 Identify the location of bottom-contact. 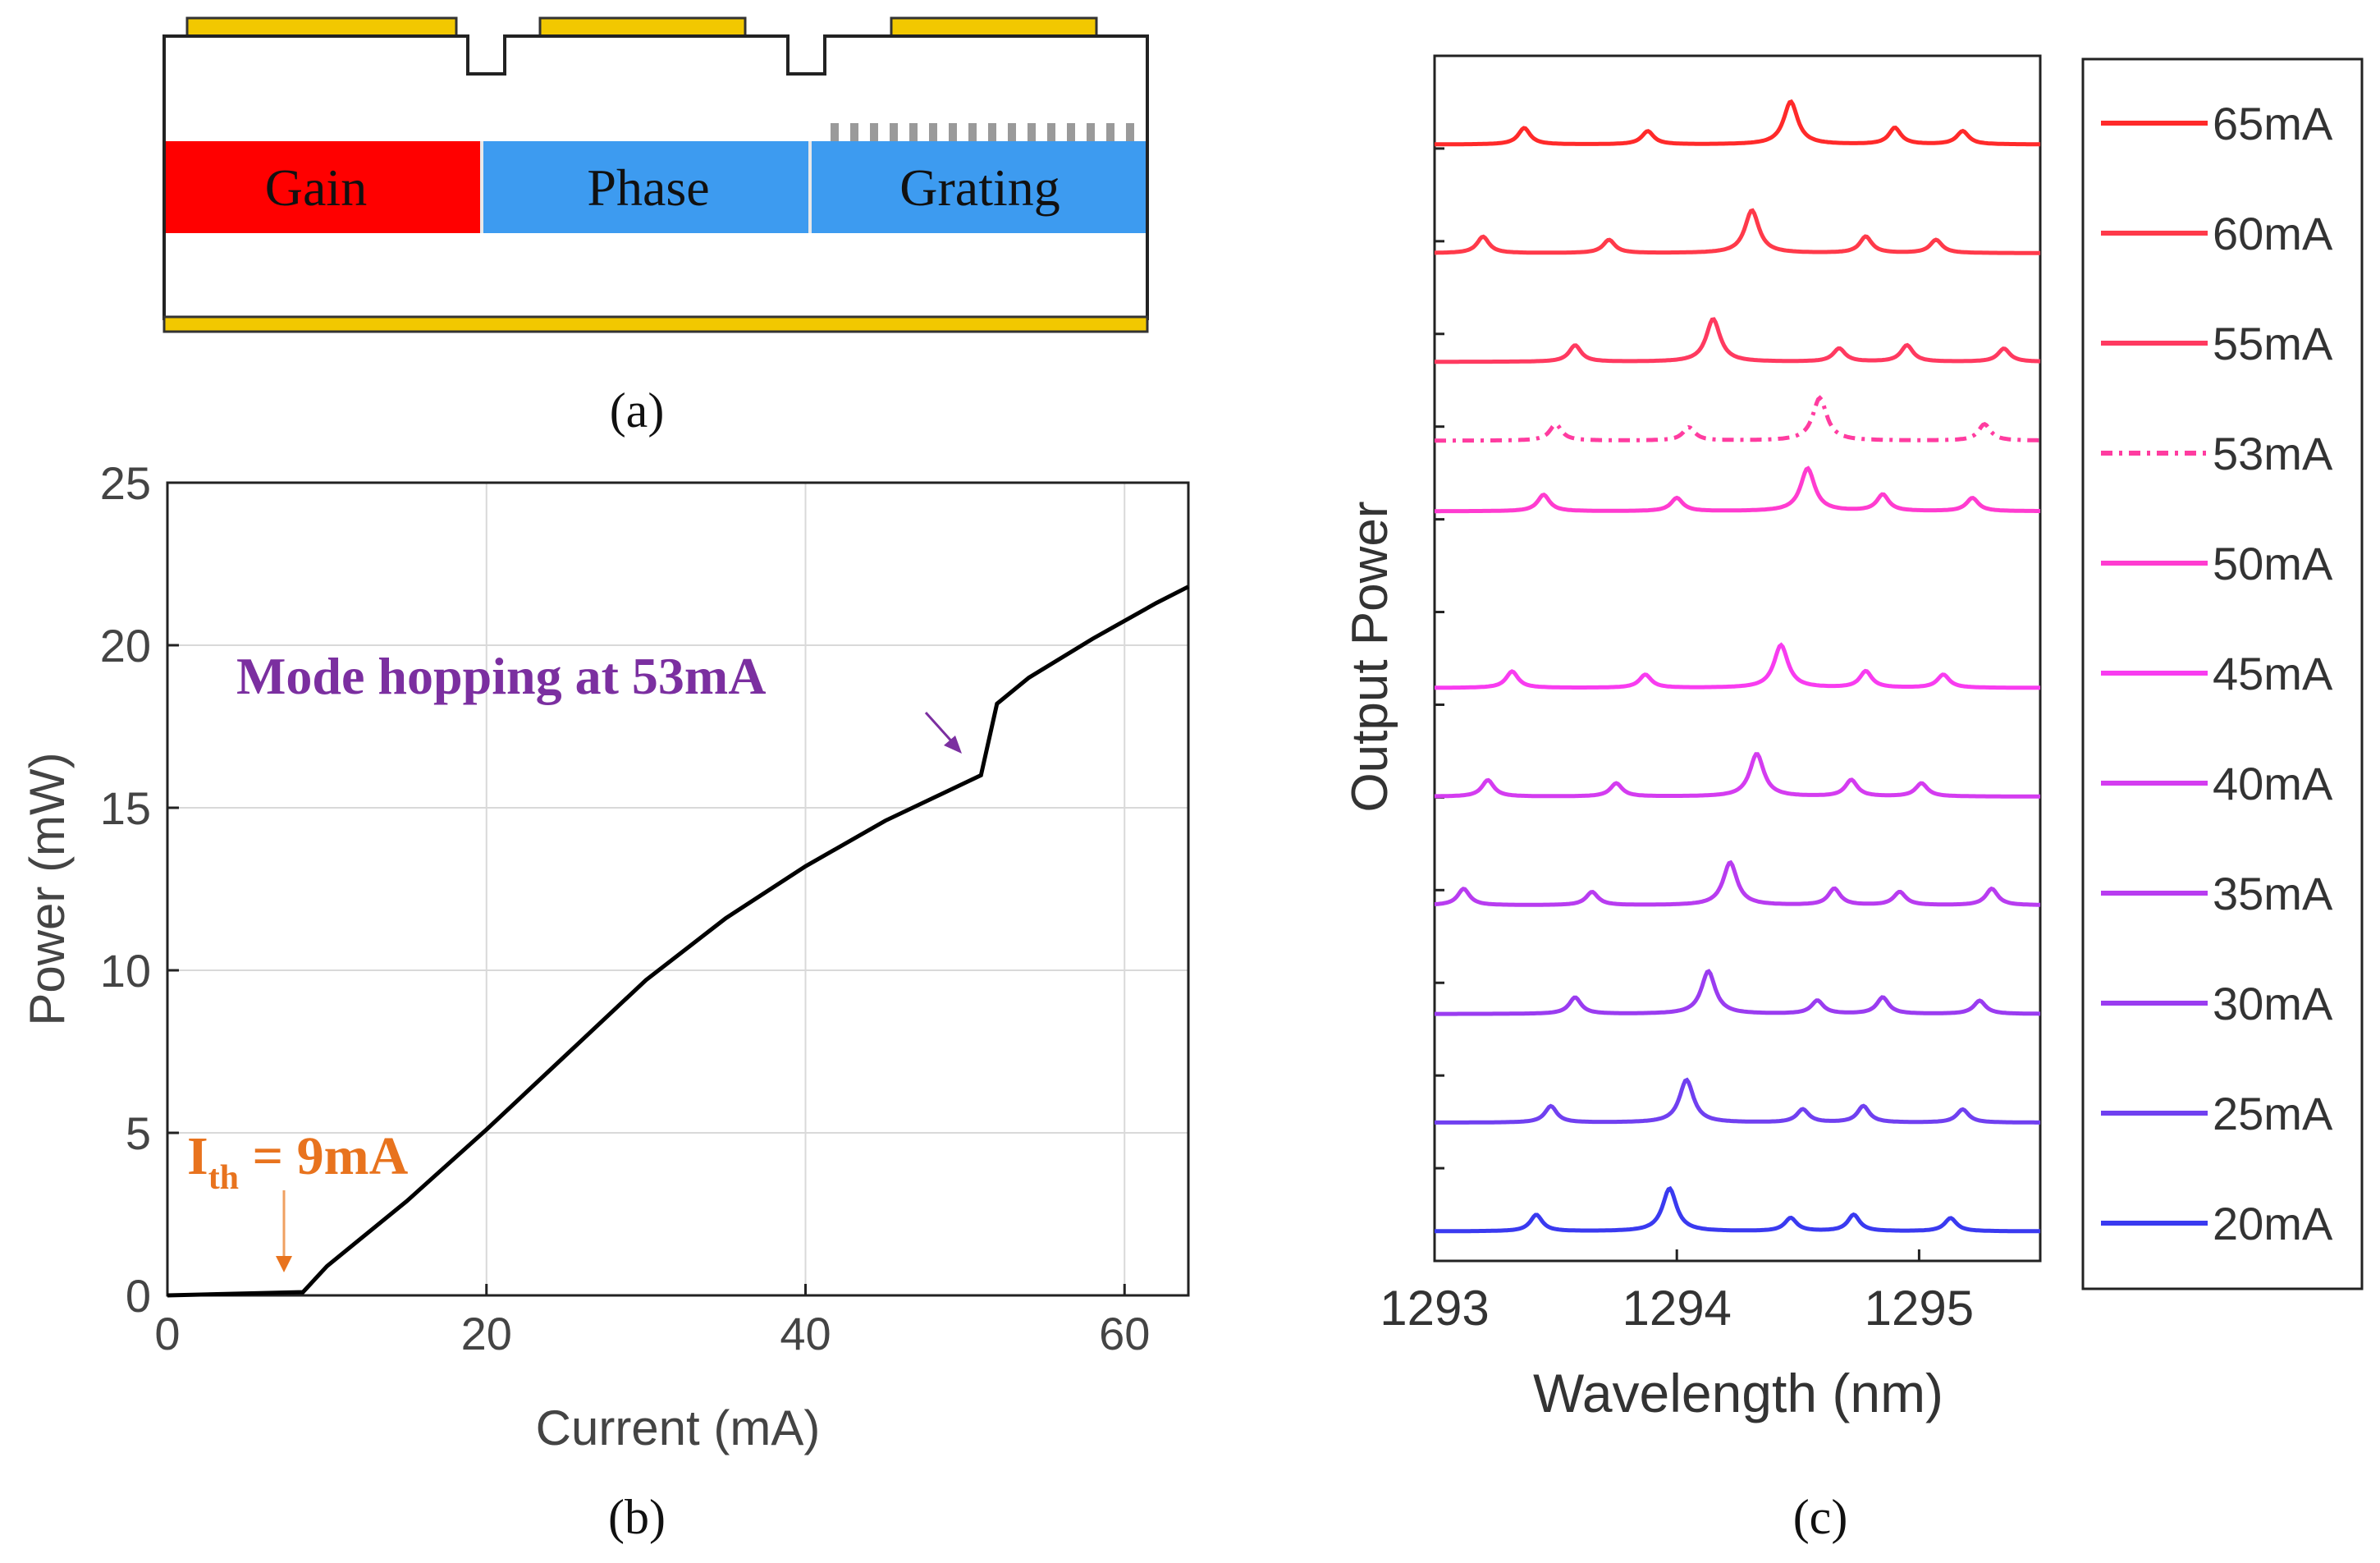
(655, 324).